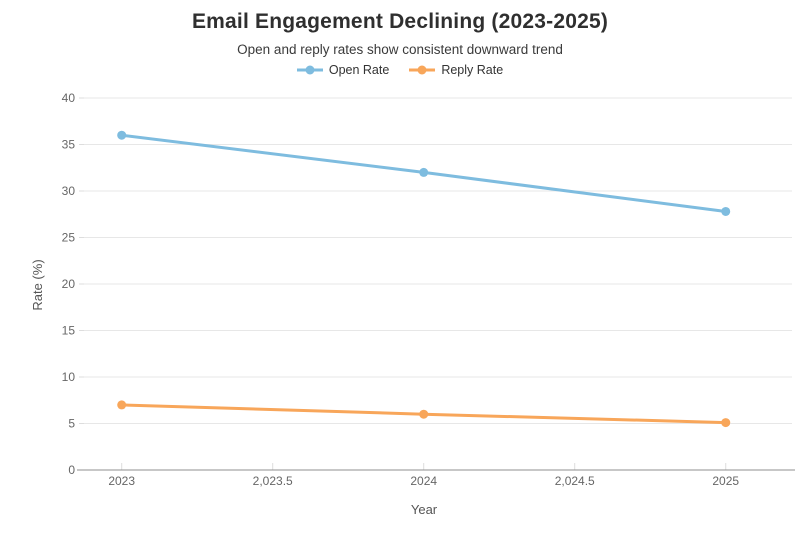 This screenshot has width=800, height=533. What do you see at coordinates (69, 98) in the screenshot?
I see `y-tick-label: 40` at bounding box center [69, 98].